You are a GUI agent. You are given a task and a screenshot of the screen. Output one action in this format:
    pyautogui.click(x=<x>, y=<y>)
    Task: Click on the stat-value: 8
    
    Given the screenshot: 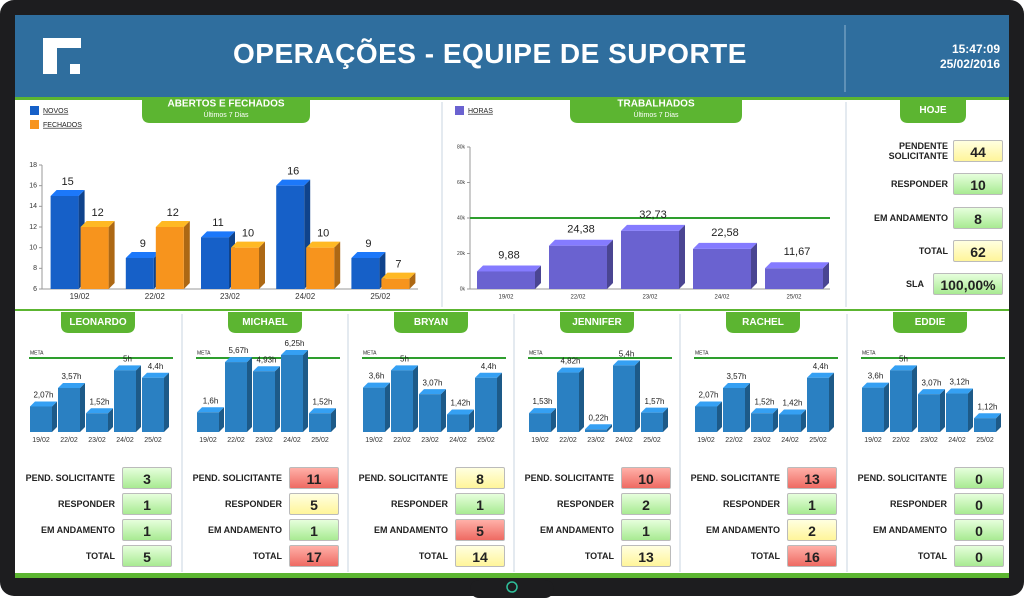 What is the action you would take?
    pyautogui.click(x=480, y=478)
    